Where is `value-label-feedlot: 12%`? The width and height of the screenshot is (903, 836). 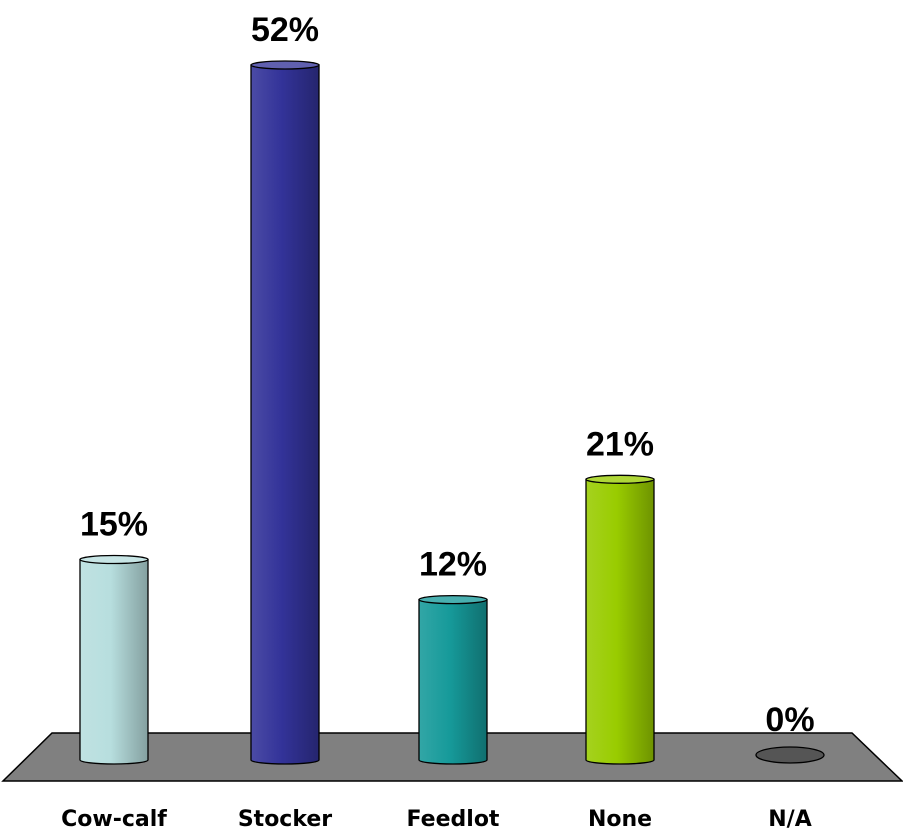
value-label-feedlot: 12% is located at coordinates (453, 565).